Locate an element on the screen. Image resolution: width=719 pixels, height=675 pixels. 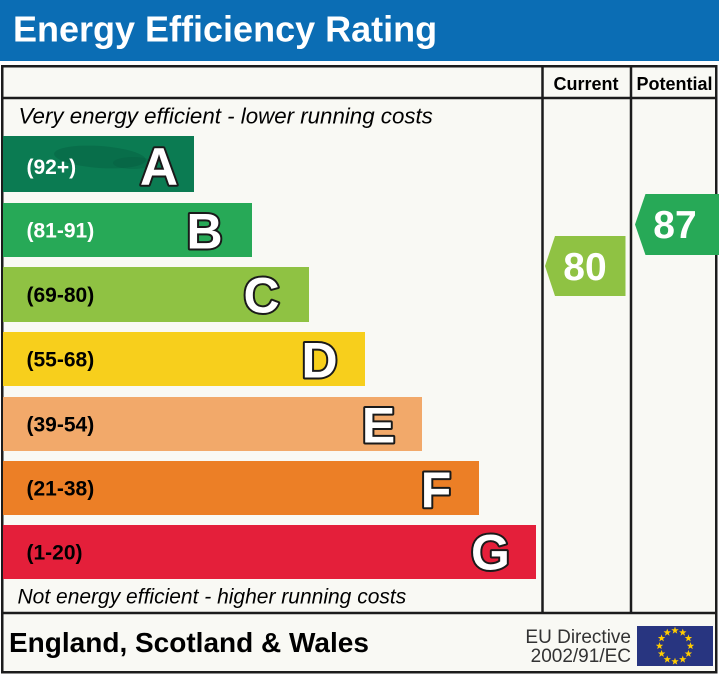
svg-text: (81-91) is located at coordinates (61, 231).